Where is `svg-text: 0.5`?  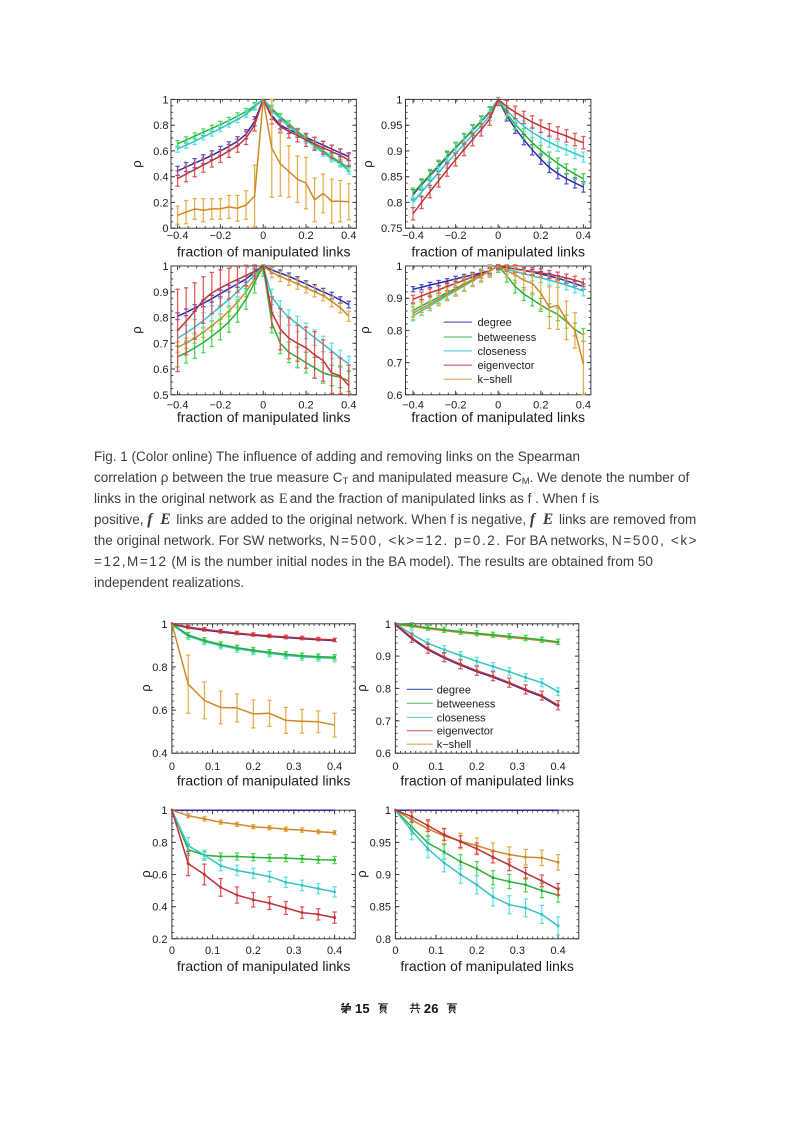 svg-text: 0.5 is located at coordinates (160, 396).